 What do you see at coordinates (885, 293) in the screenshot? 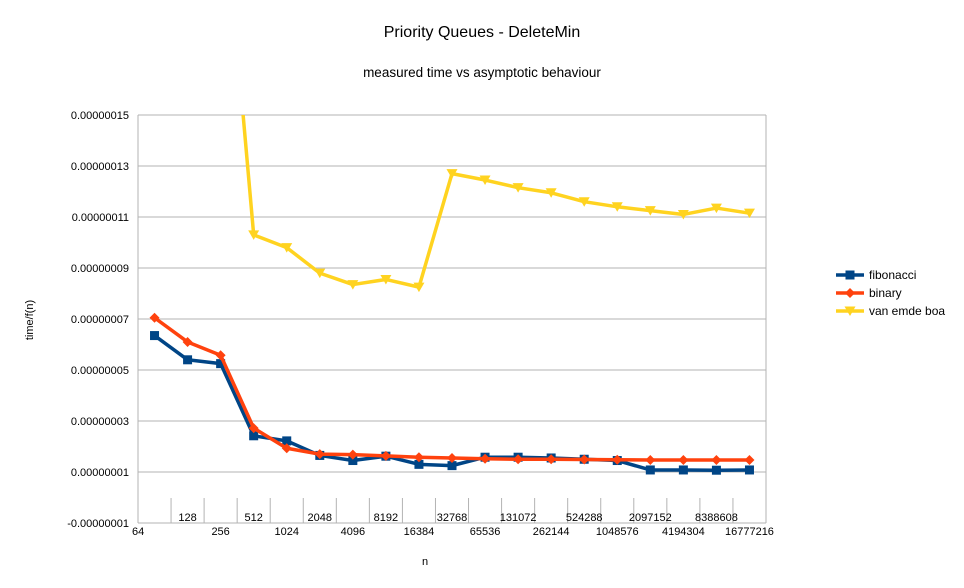
I see `legend-label: binary` at bounding box center [885, 293].